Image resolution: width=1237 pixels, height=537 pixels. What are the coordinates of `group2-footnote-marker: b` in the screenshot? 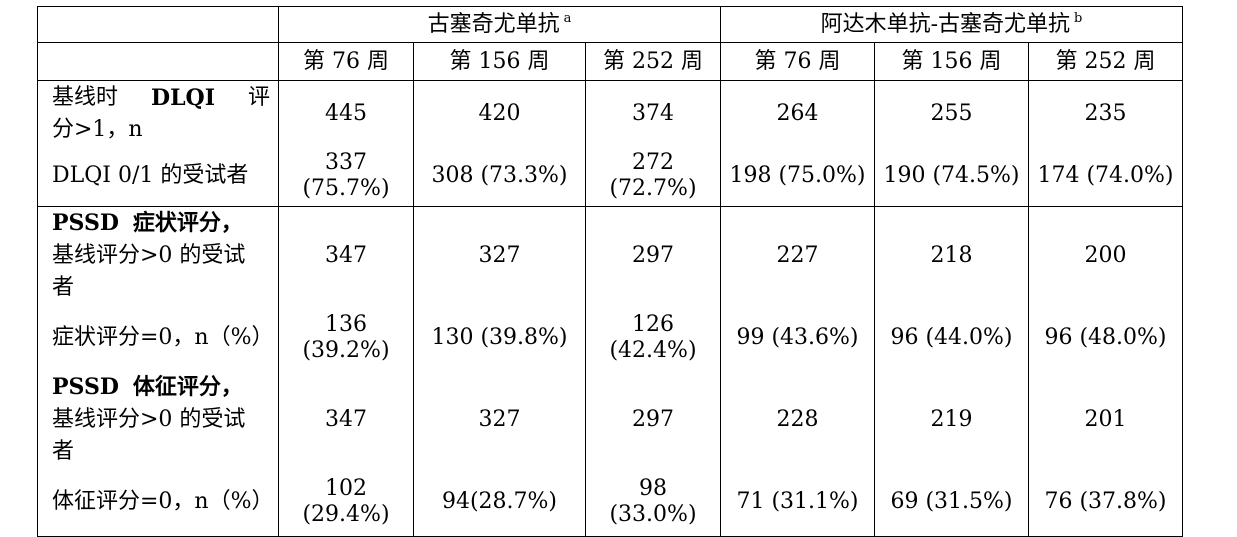 It's located at (1078, 19).